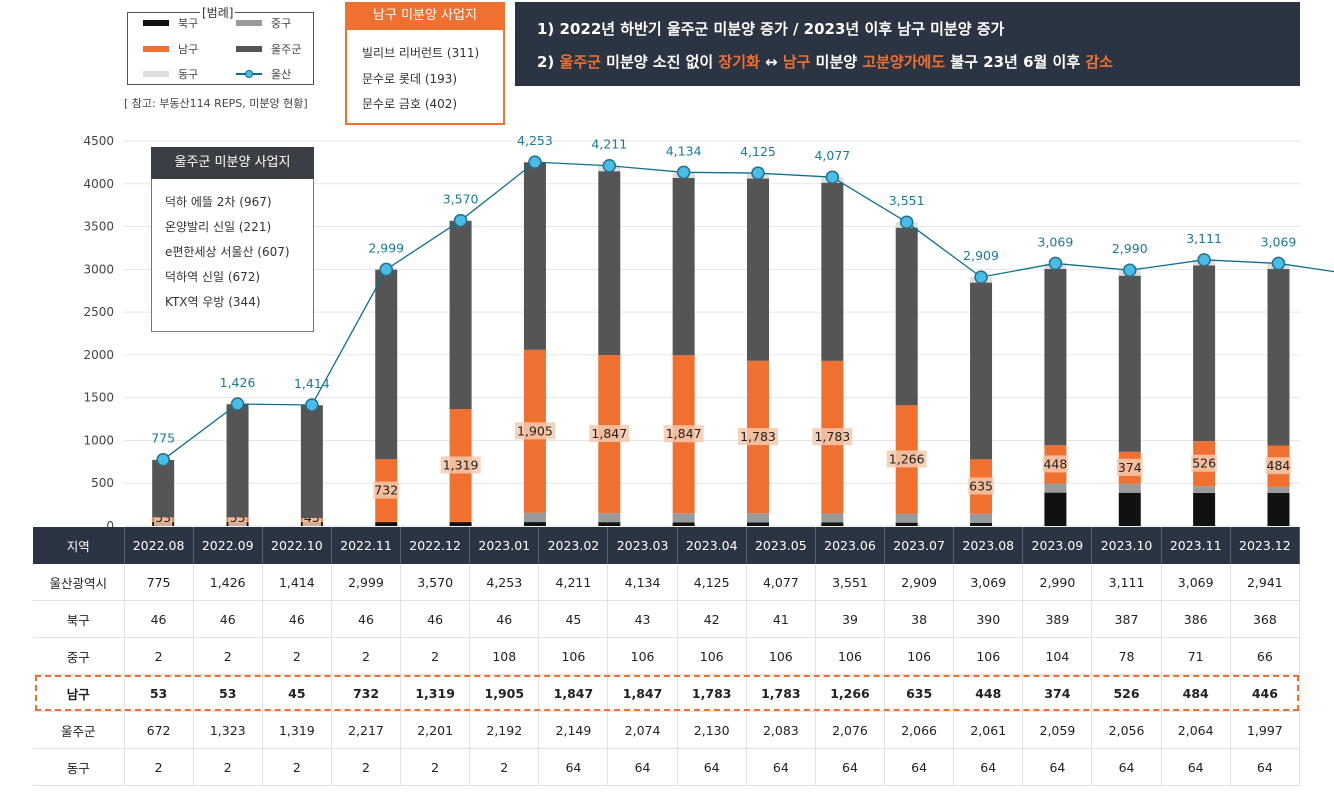 The image size is (1334, 793). Describe the element at coordinates (1130, 248) in the screenshot. I see `total-data-label: 2,990` at that location.